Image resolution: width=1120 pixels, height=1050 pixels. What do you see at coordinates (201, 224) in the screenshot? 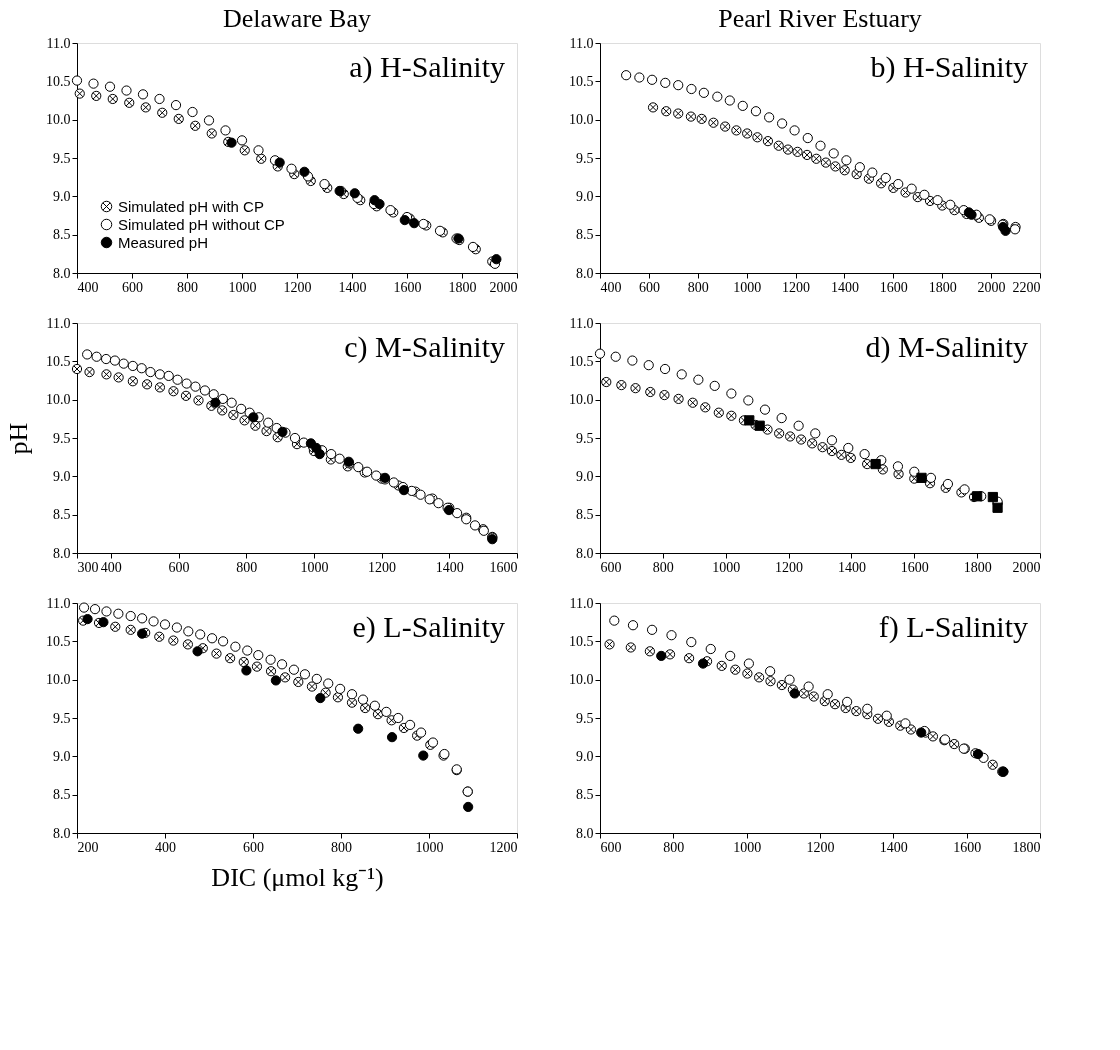
I see `legend-label: Simulated pH without CP` at bounding box center [201, 224].